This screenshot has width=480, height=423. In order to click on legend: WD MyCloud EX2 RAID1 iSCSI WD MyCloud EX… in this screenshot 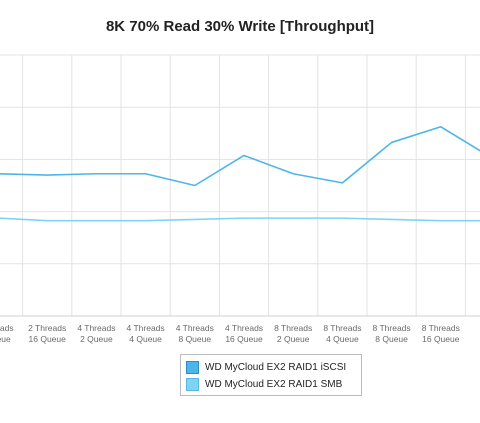, I will do `click(271, 375)`.